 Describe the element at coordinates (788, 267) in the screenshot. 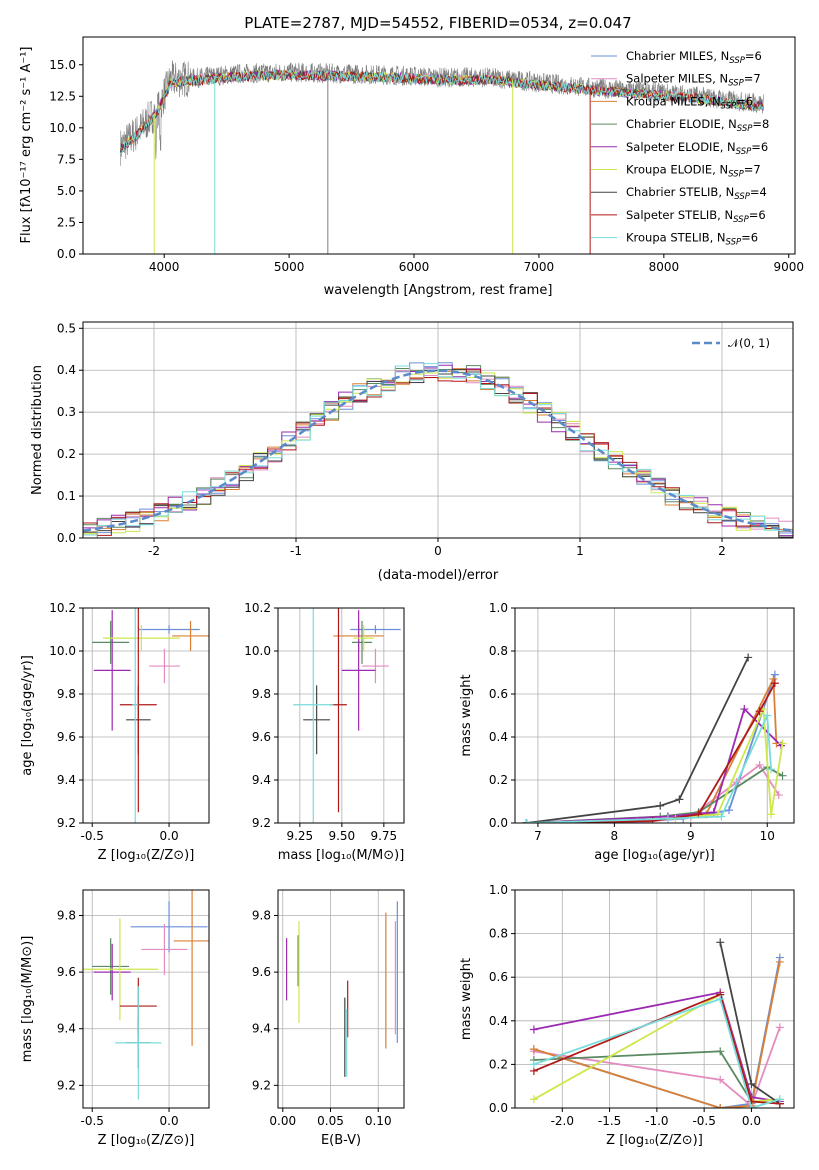

I see `x-tick-label: 9000` at that location.